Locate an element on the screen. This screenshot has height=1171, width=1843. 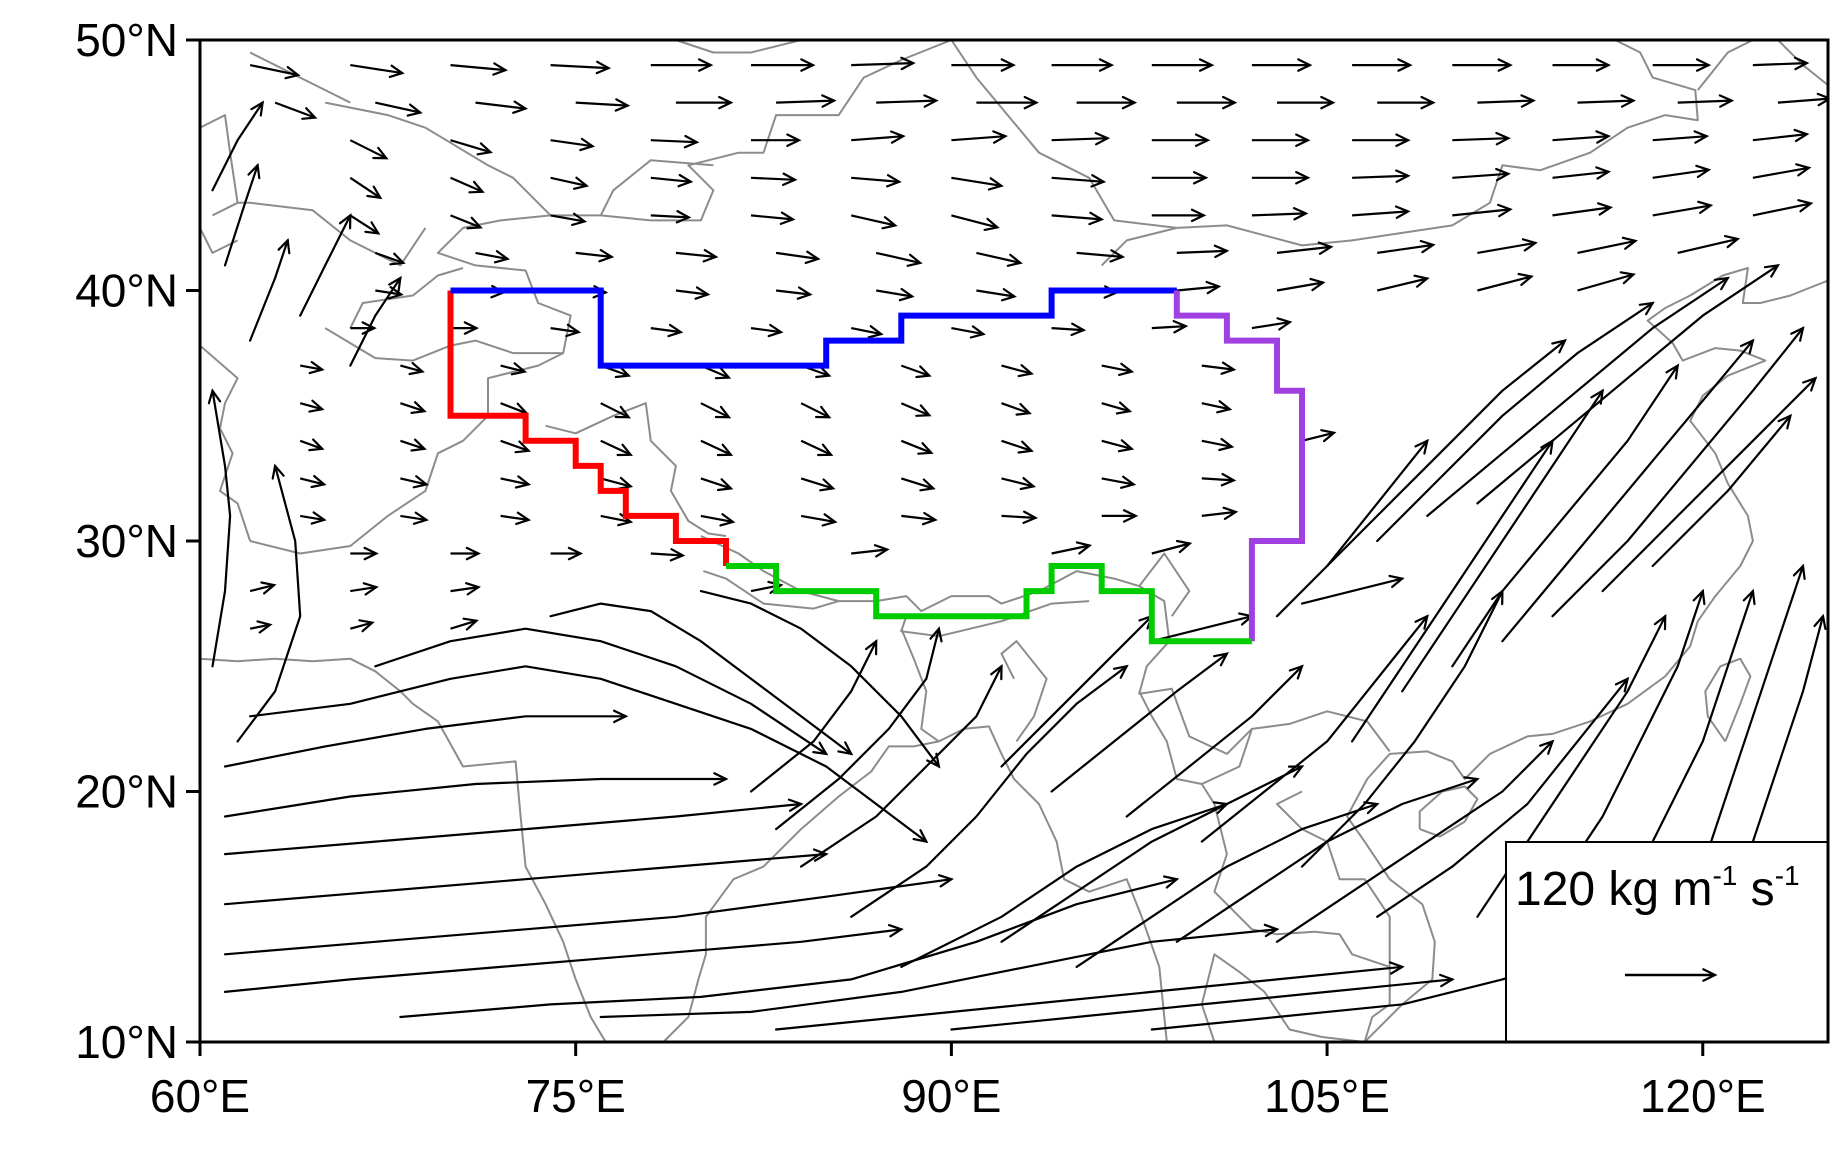
x-tick-label: 90°E is located at coordinates (951, 1096).